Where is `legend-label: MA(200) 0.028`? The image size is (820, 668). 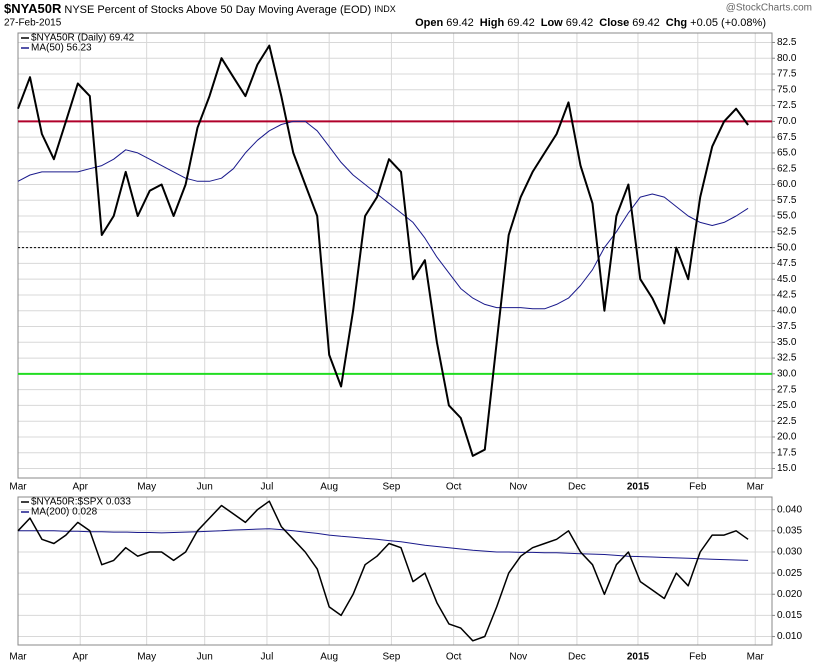 legend-label: MA(200) 0.028 is located at coordinates (64, 512).